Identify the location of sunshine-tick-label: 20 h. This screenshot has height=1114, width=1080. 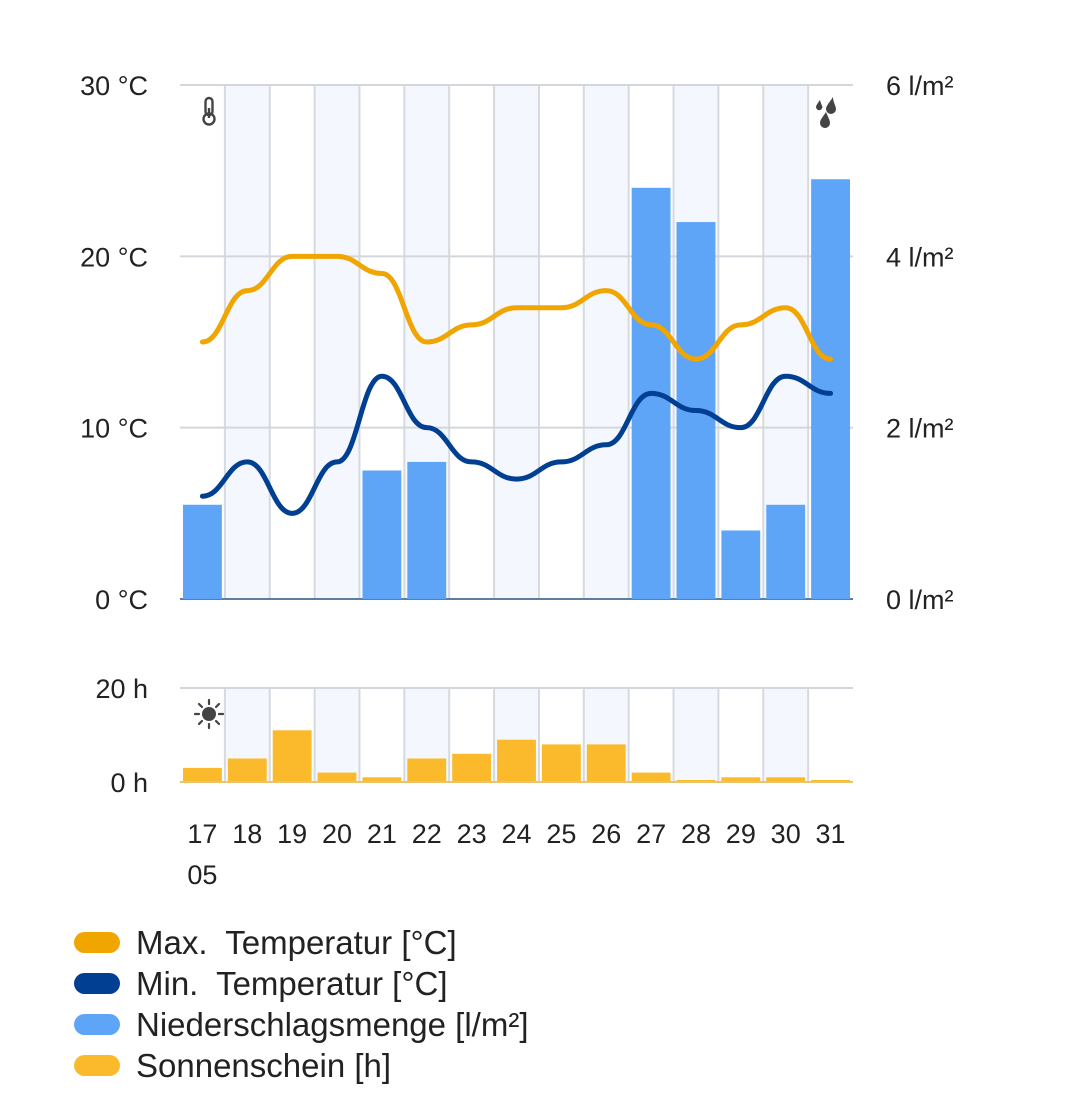
(121, 689).